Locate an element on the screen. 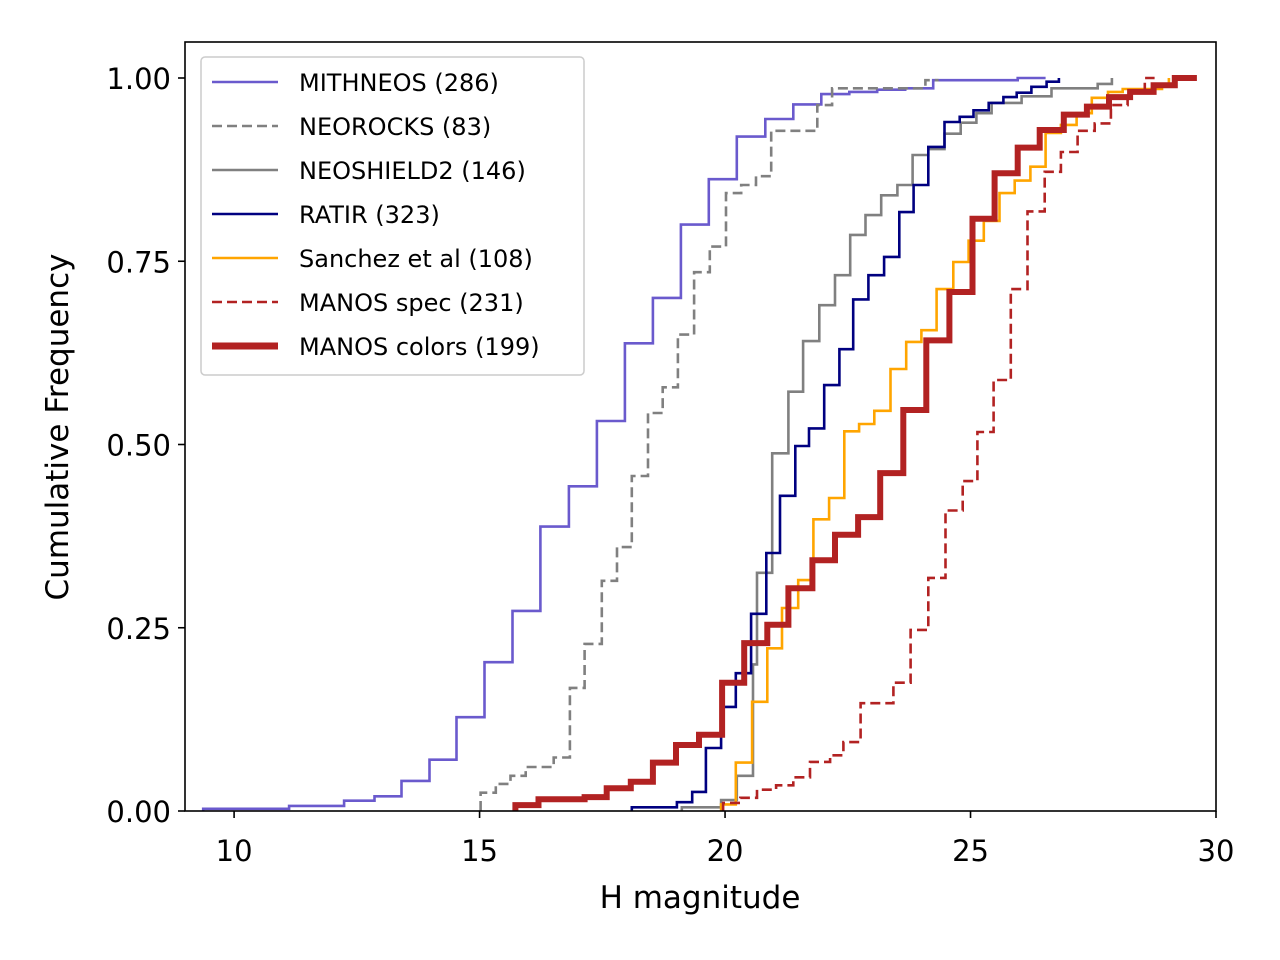 Image resolution: width=1280 pixels, height=960 pixels. y-tick-label: 0.50 is located at coordinates (138, 446).